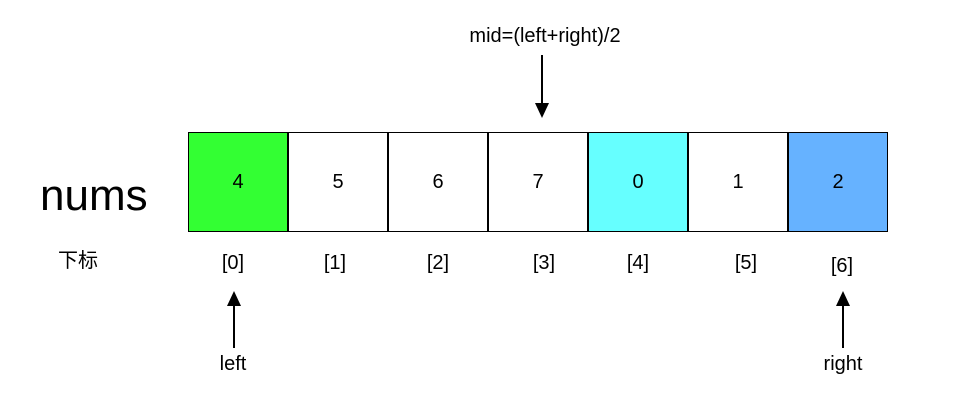 The height and width of the screenshot is (408, 976). I want to click on array-cell-2: 6, so click(438, 182).